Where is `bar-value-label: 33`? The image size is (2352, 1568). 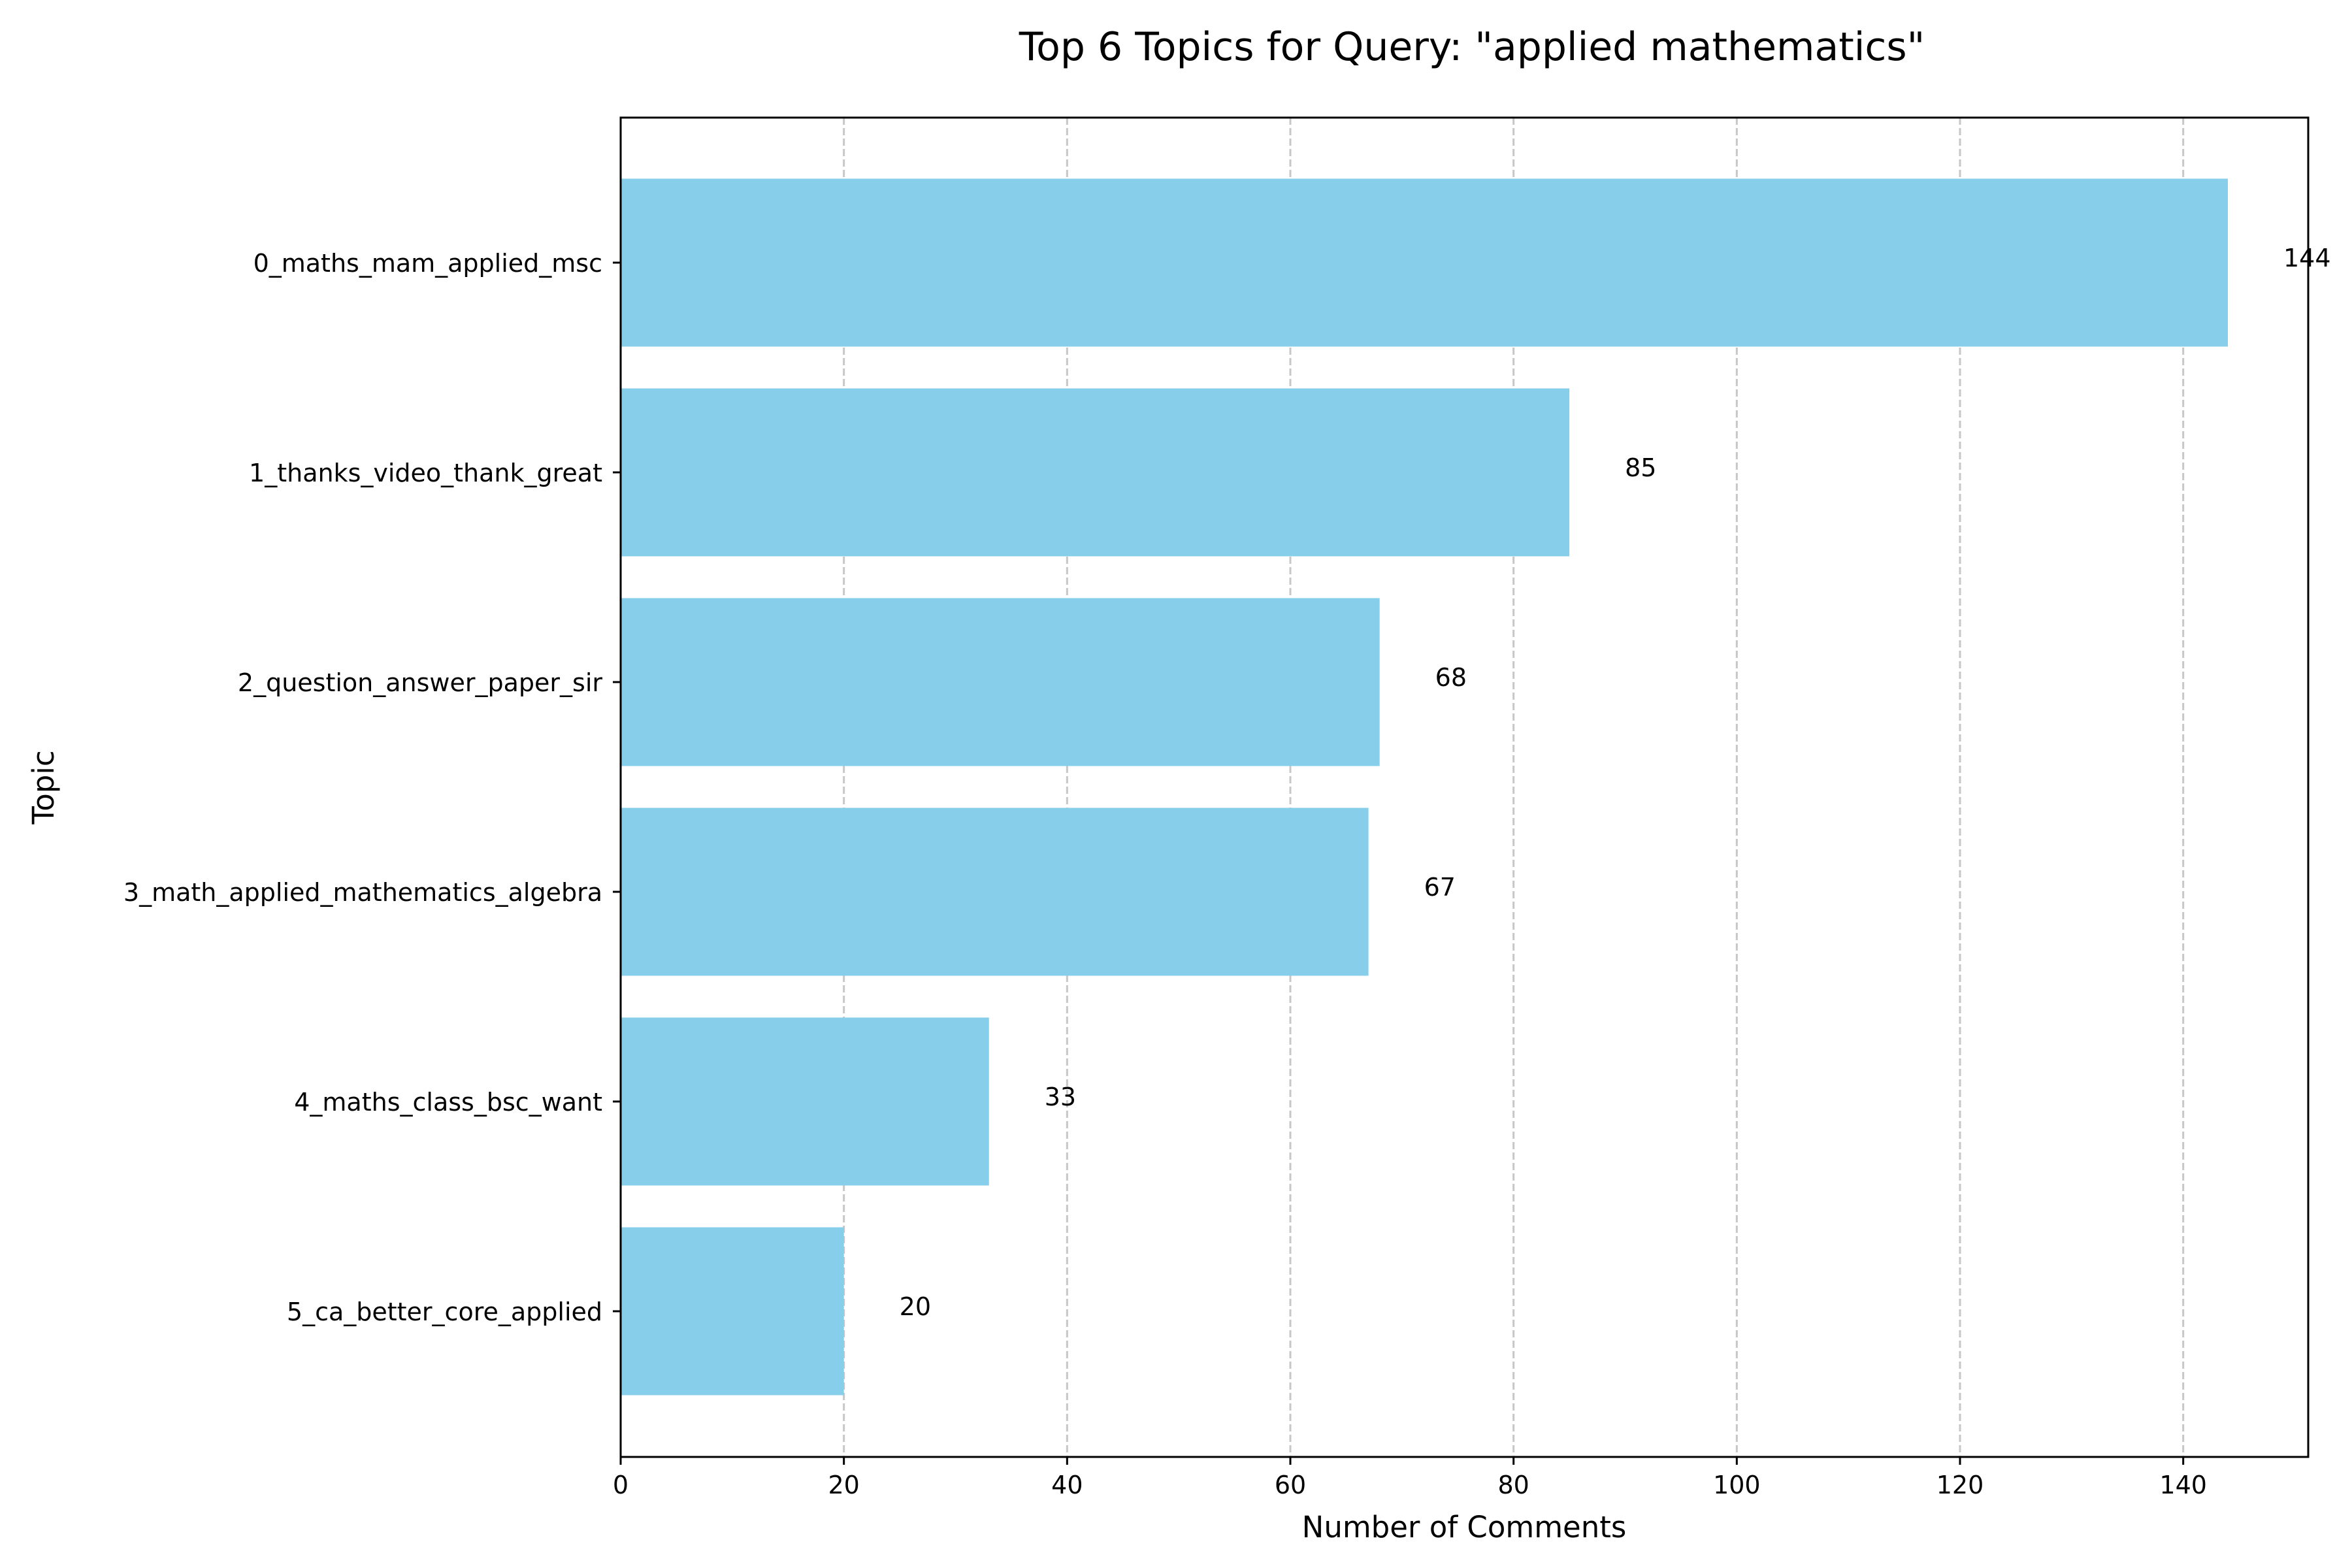 bar-value-label: 33 is located at coordinates (1060, 1097).